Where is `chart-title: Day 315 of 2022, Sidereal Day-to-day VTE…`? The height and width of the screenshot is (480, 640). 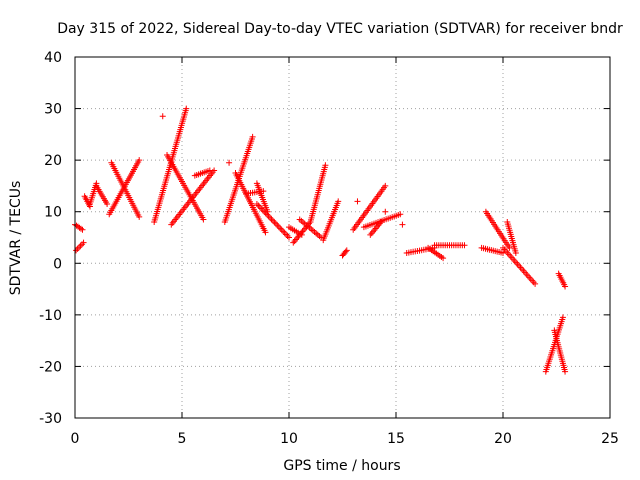 chart-title: Day 315 of 2022, Sidereal Day-to-day VTE… is located at coordinates (340, 29).